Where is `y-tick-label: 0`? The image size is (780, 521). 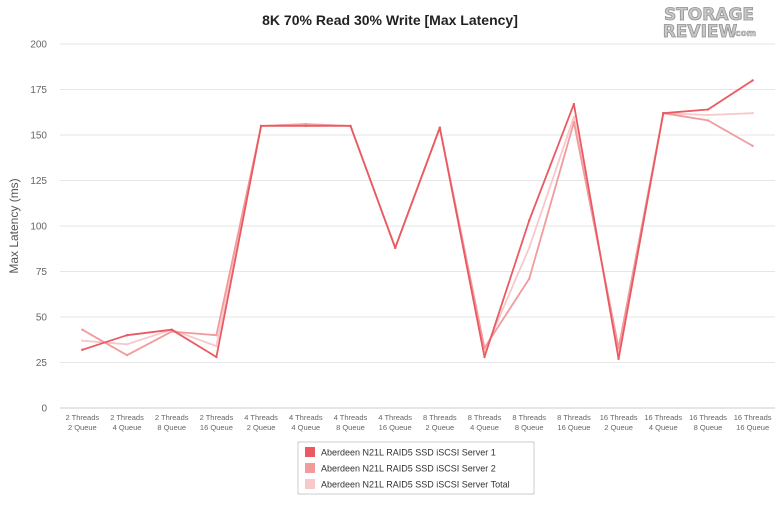
y-tick-label: 0 is located at coordinates (44, 409).